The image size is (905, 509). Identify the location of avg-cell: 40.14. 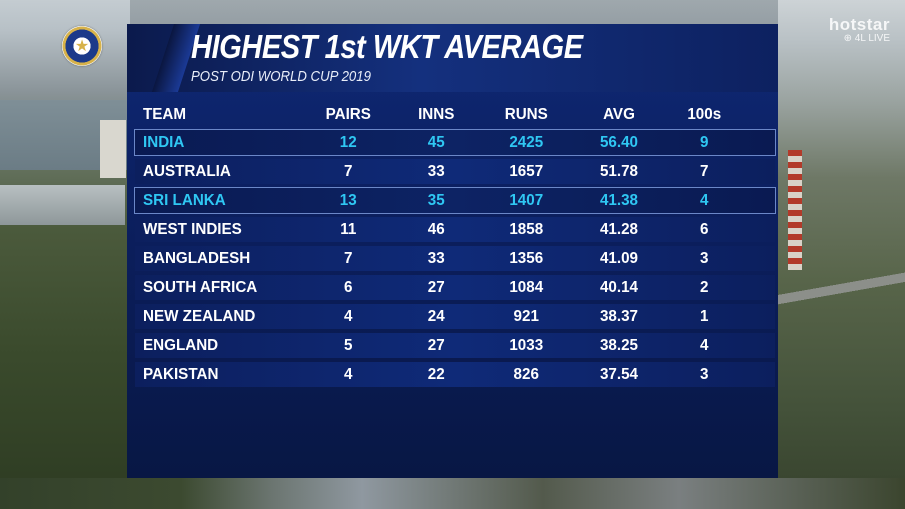
(619, 287).